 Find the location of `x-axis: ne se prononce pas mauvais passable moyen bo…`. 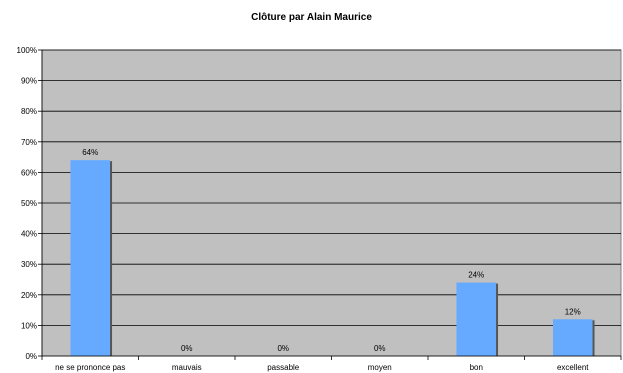

x-axis: ne se prononce pas mauvais passable moyen bo… is located at coordinates (331, 364).